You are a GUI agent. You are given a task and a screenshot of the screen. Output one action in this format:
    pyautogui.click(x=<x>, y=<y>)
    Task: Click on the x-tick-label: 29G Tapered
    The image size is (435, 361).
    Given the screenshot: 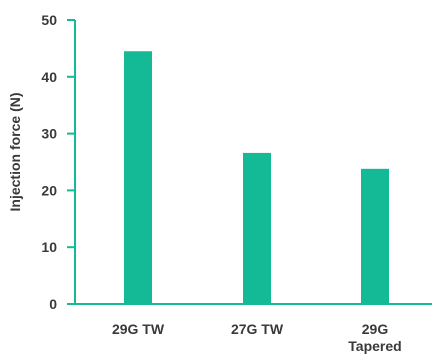 What is the action you would take?
    pyautogui.click(x=374, y=337)
    